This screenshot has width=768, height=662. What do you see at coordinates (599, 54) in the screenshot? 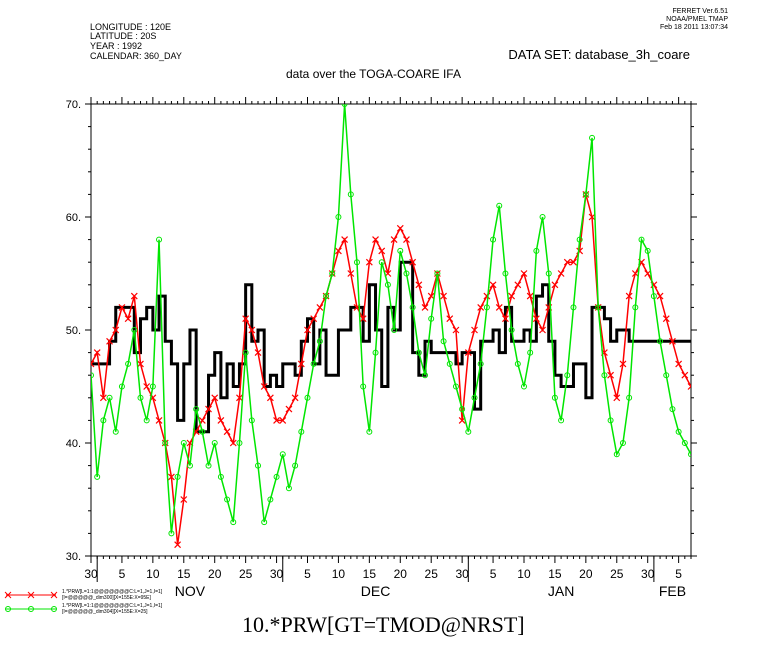
I see `dataset-label: DATA SET: database_3h_coare` at bounding box center [599, 54].